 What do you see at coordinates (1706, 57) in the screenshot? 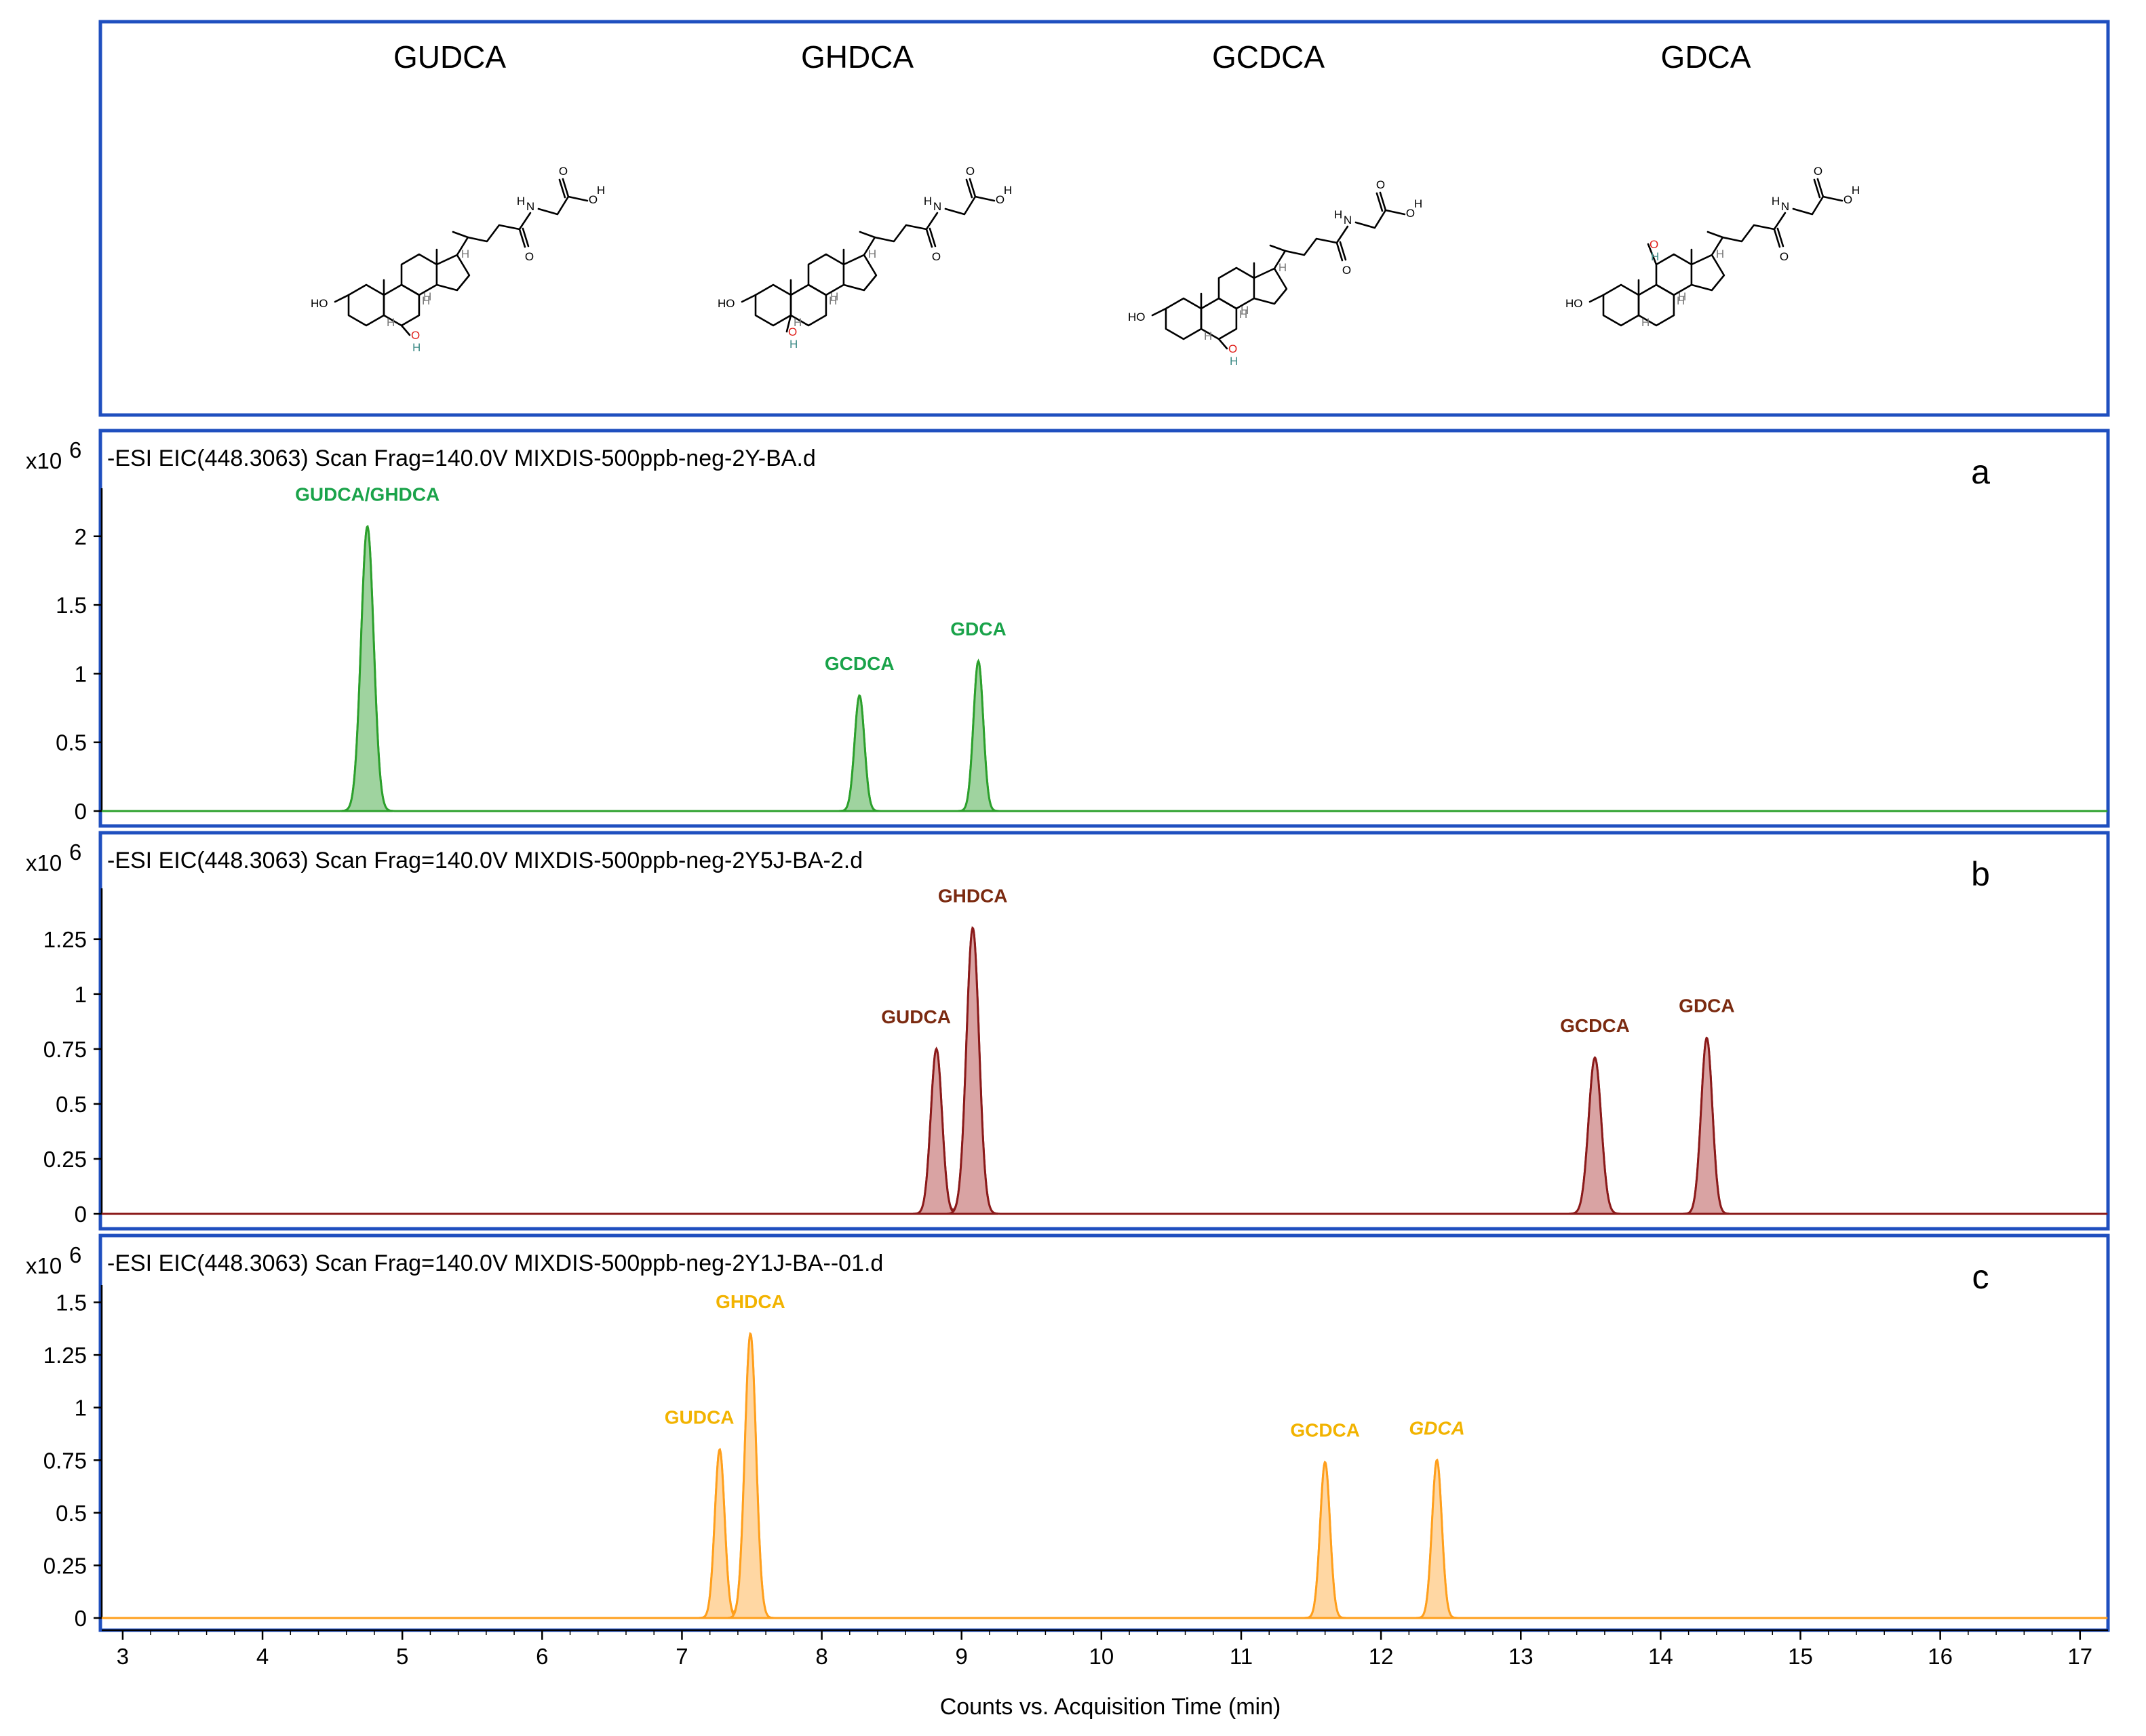
I see `structure-name-gdca: GDCA` at bounding box center [1706, 57].